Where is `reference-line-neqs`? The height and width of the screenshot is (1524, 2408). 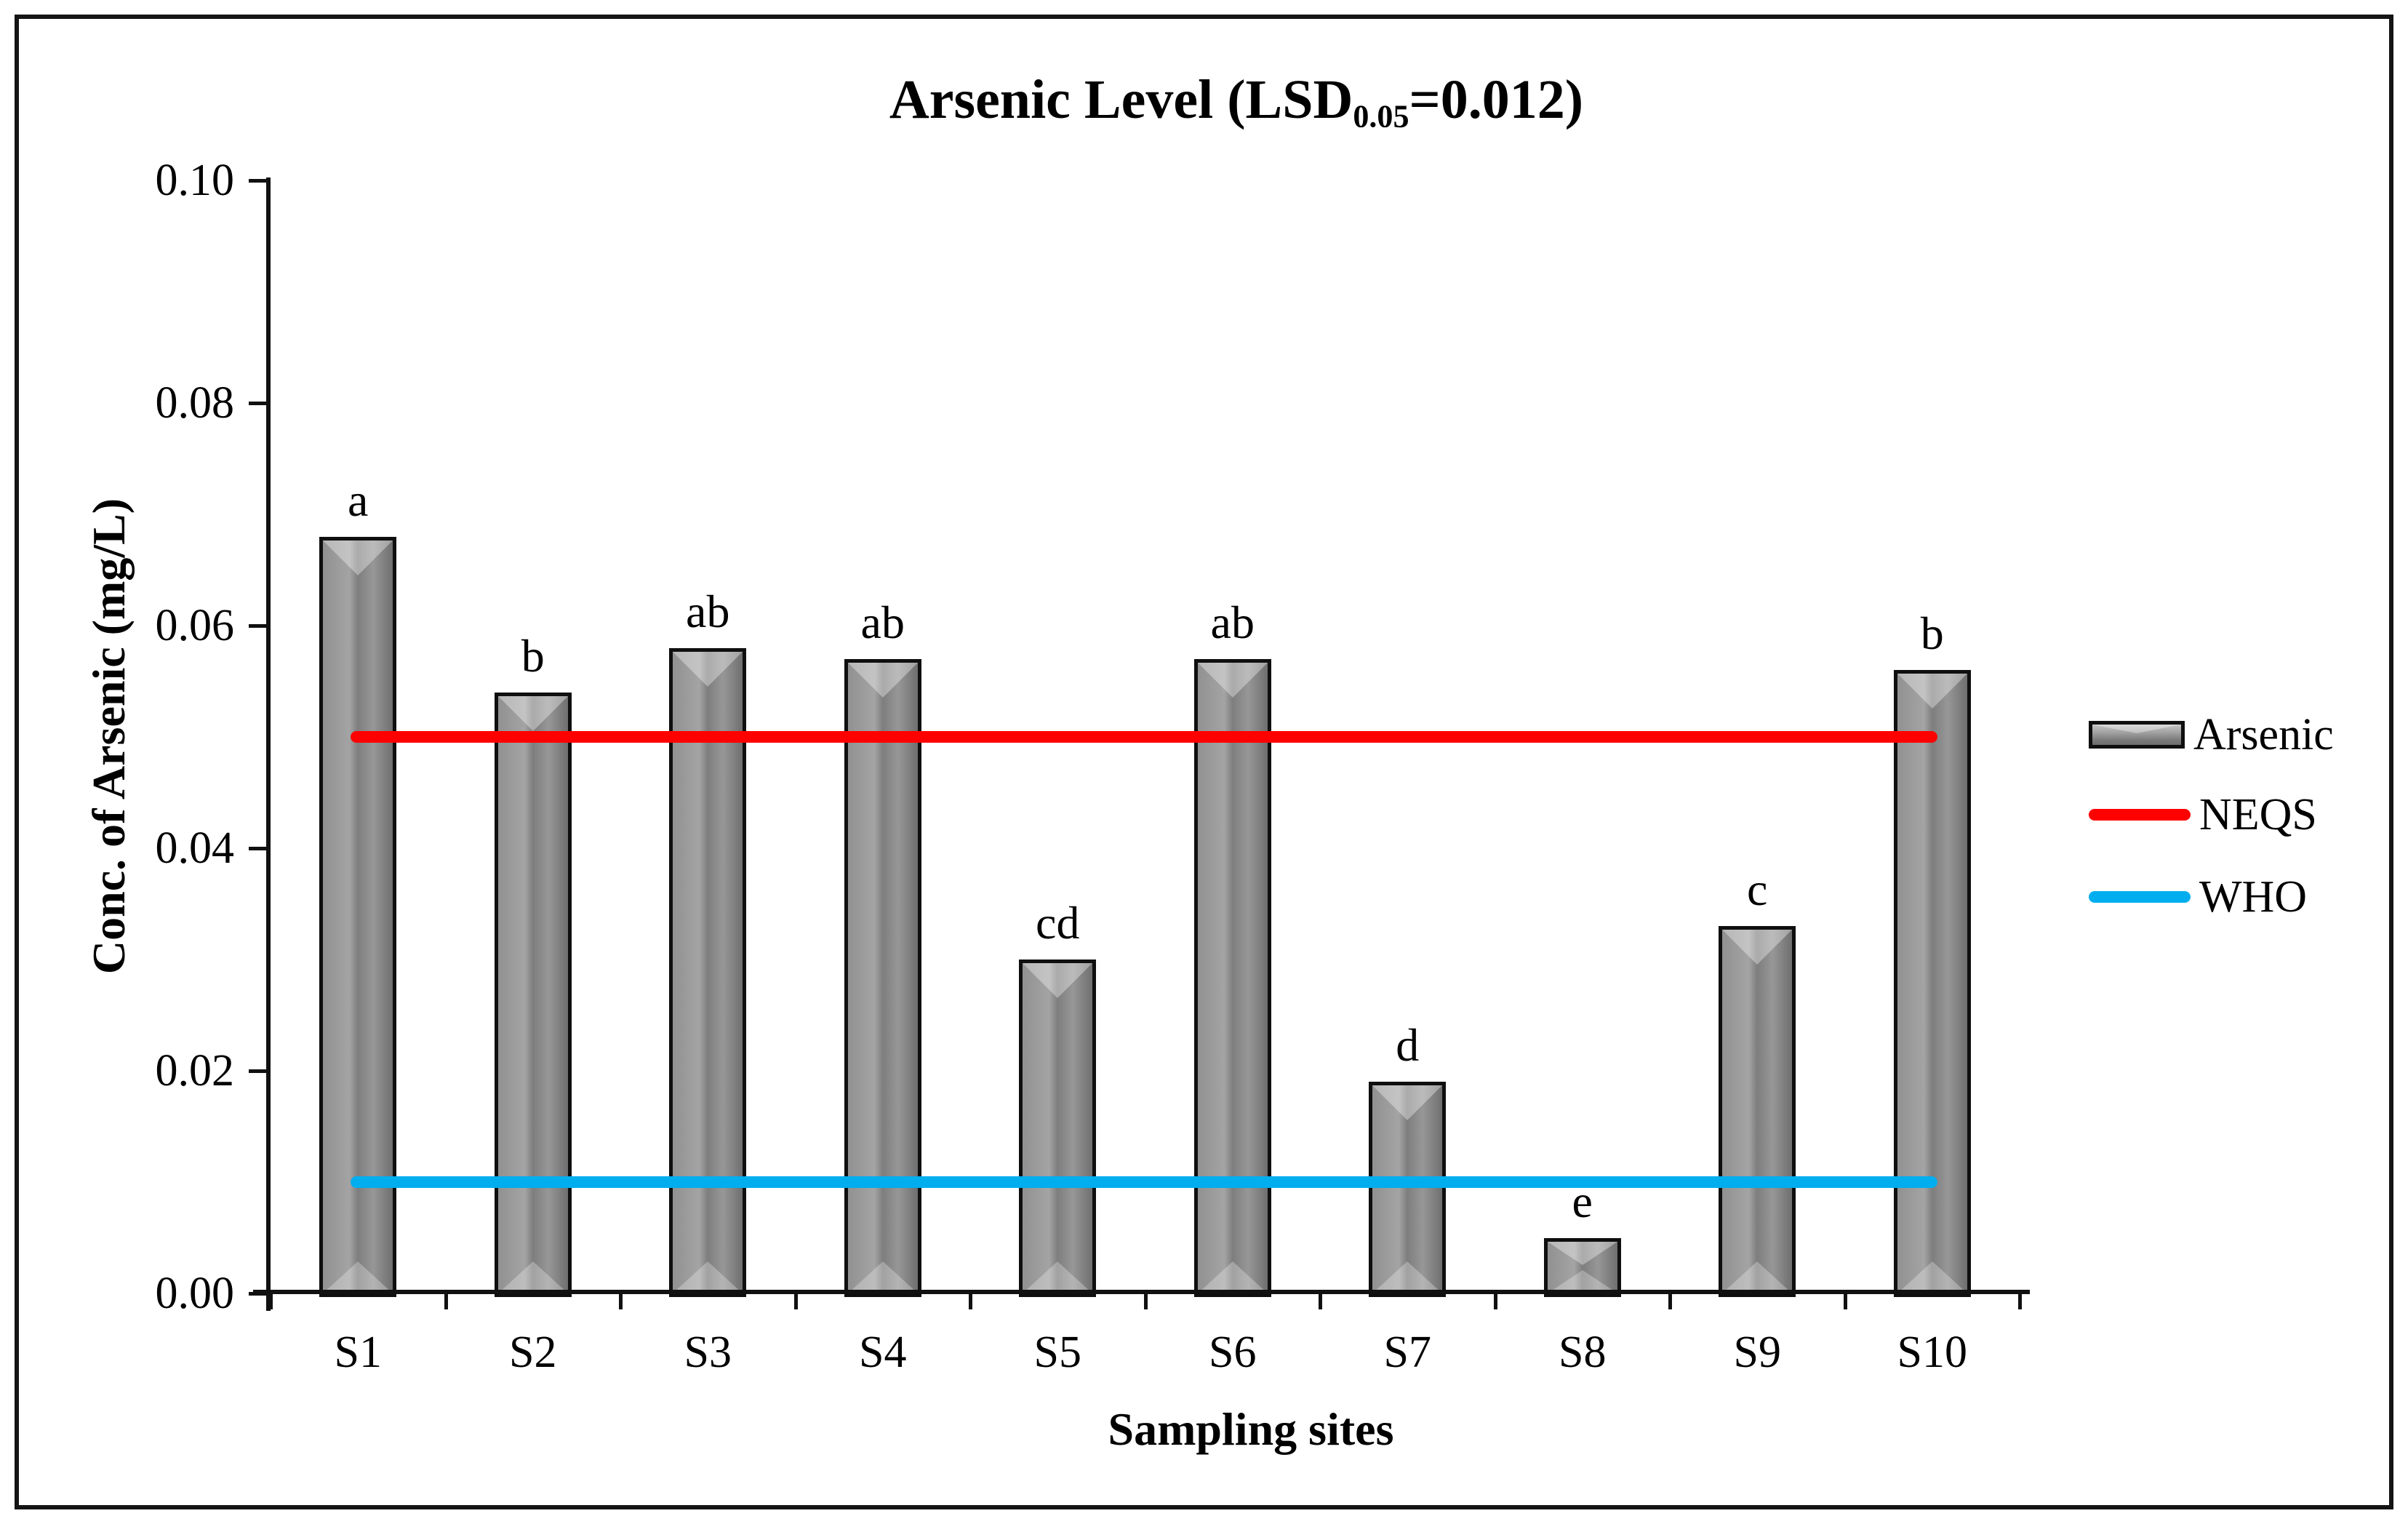
reference-line-neqs is located at coordinates (1144, 737).